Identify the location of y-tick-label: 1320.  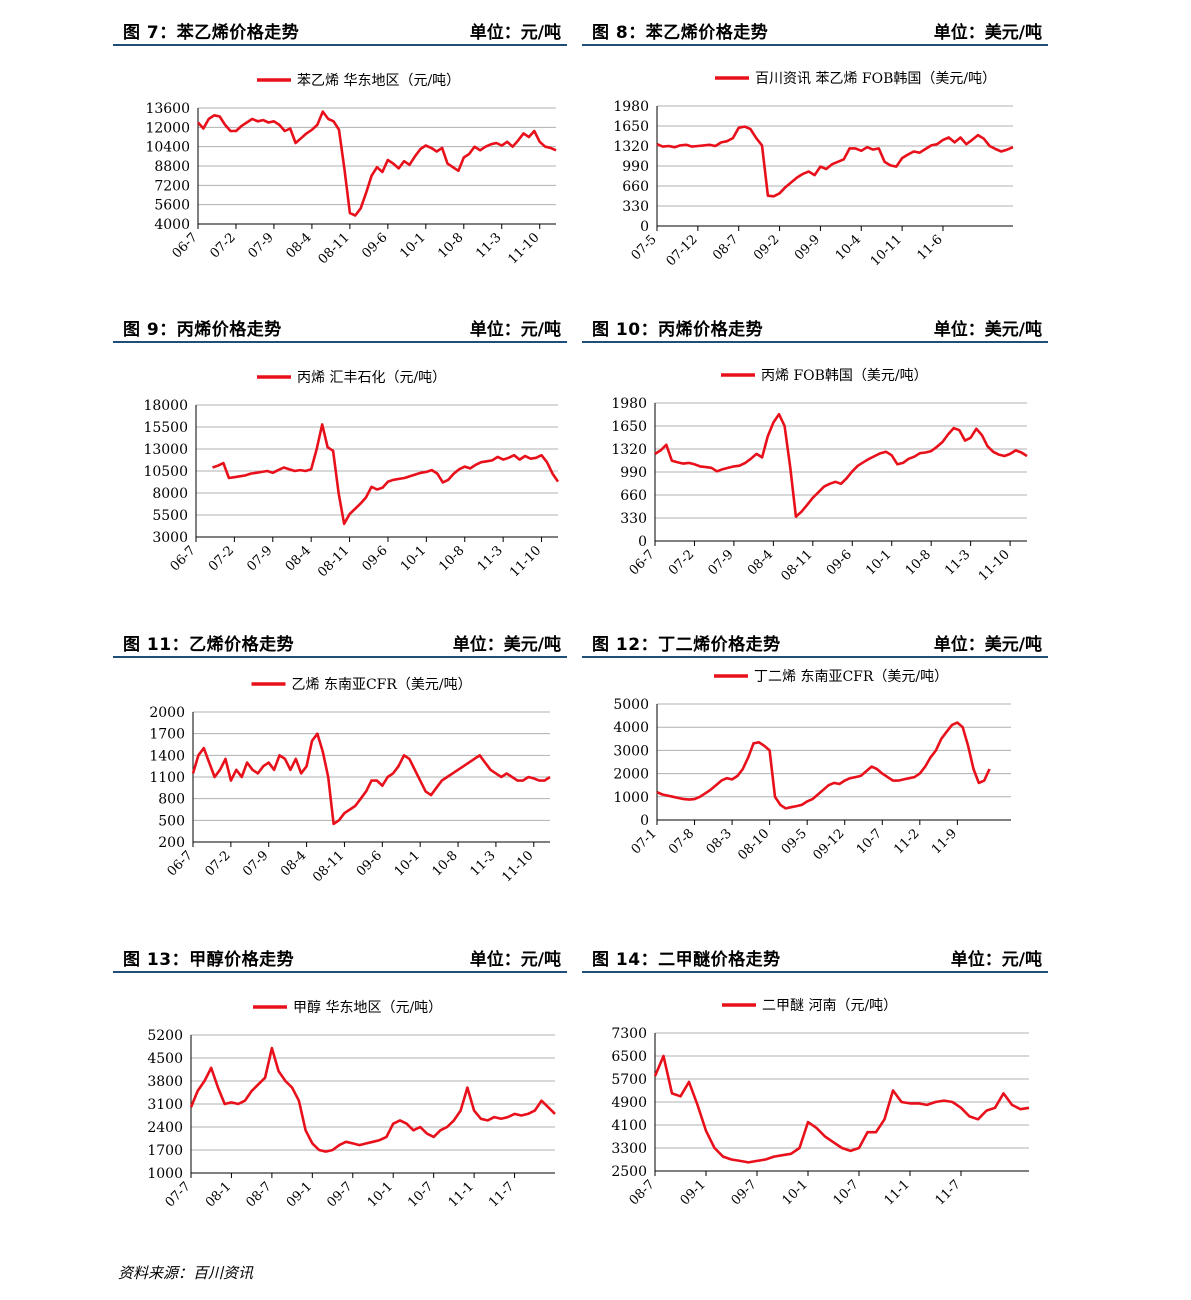
(629, 450).